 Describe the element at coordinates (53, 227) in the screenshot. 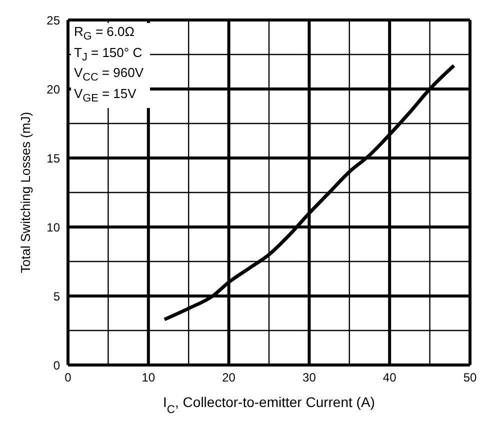

I see `y-tick-label: 10` at that location.